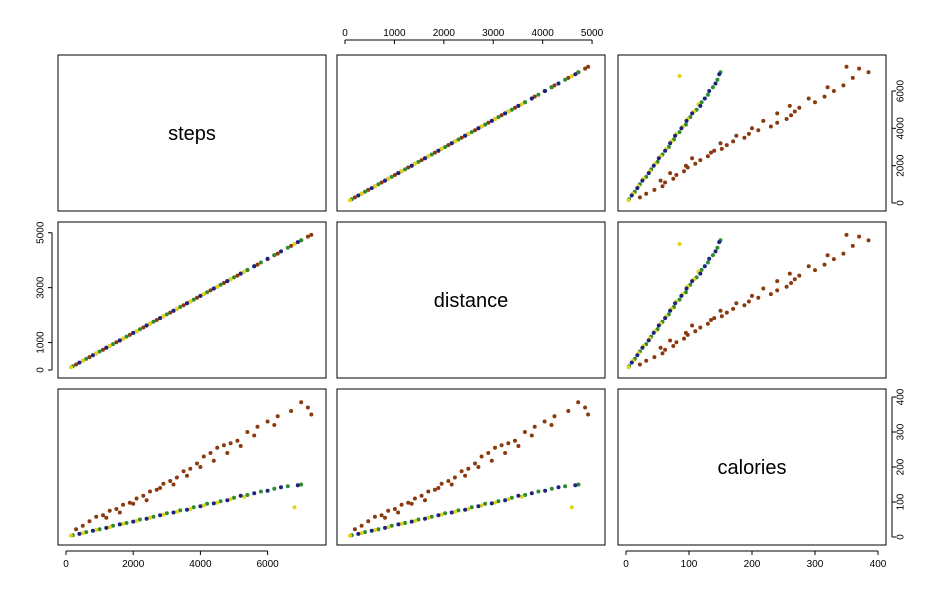  What do you see at coordinates (471, 132) in the screenshot?
I see `data-point-group_green-9-steps-vs-distance` at bounding box center [471, 132].